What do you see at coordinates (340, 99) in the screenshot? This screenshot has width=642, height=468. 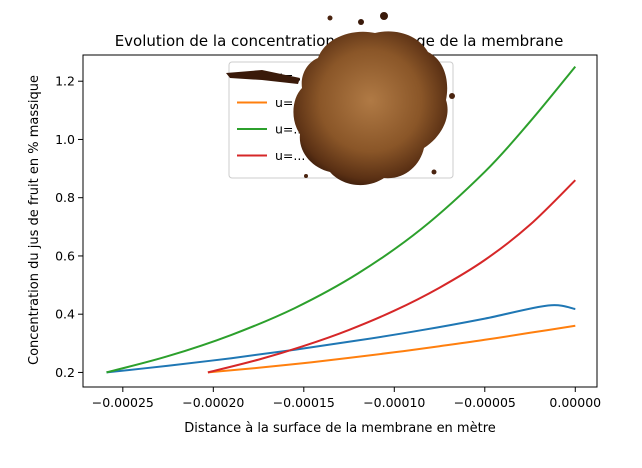 I see `coffee-stain-decoration` at bounding box center [340, 99].